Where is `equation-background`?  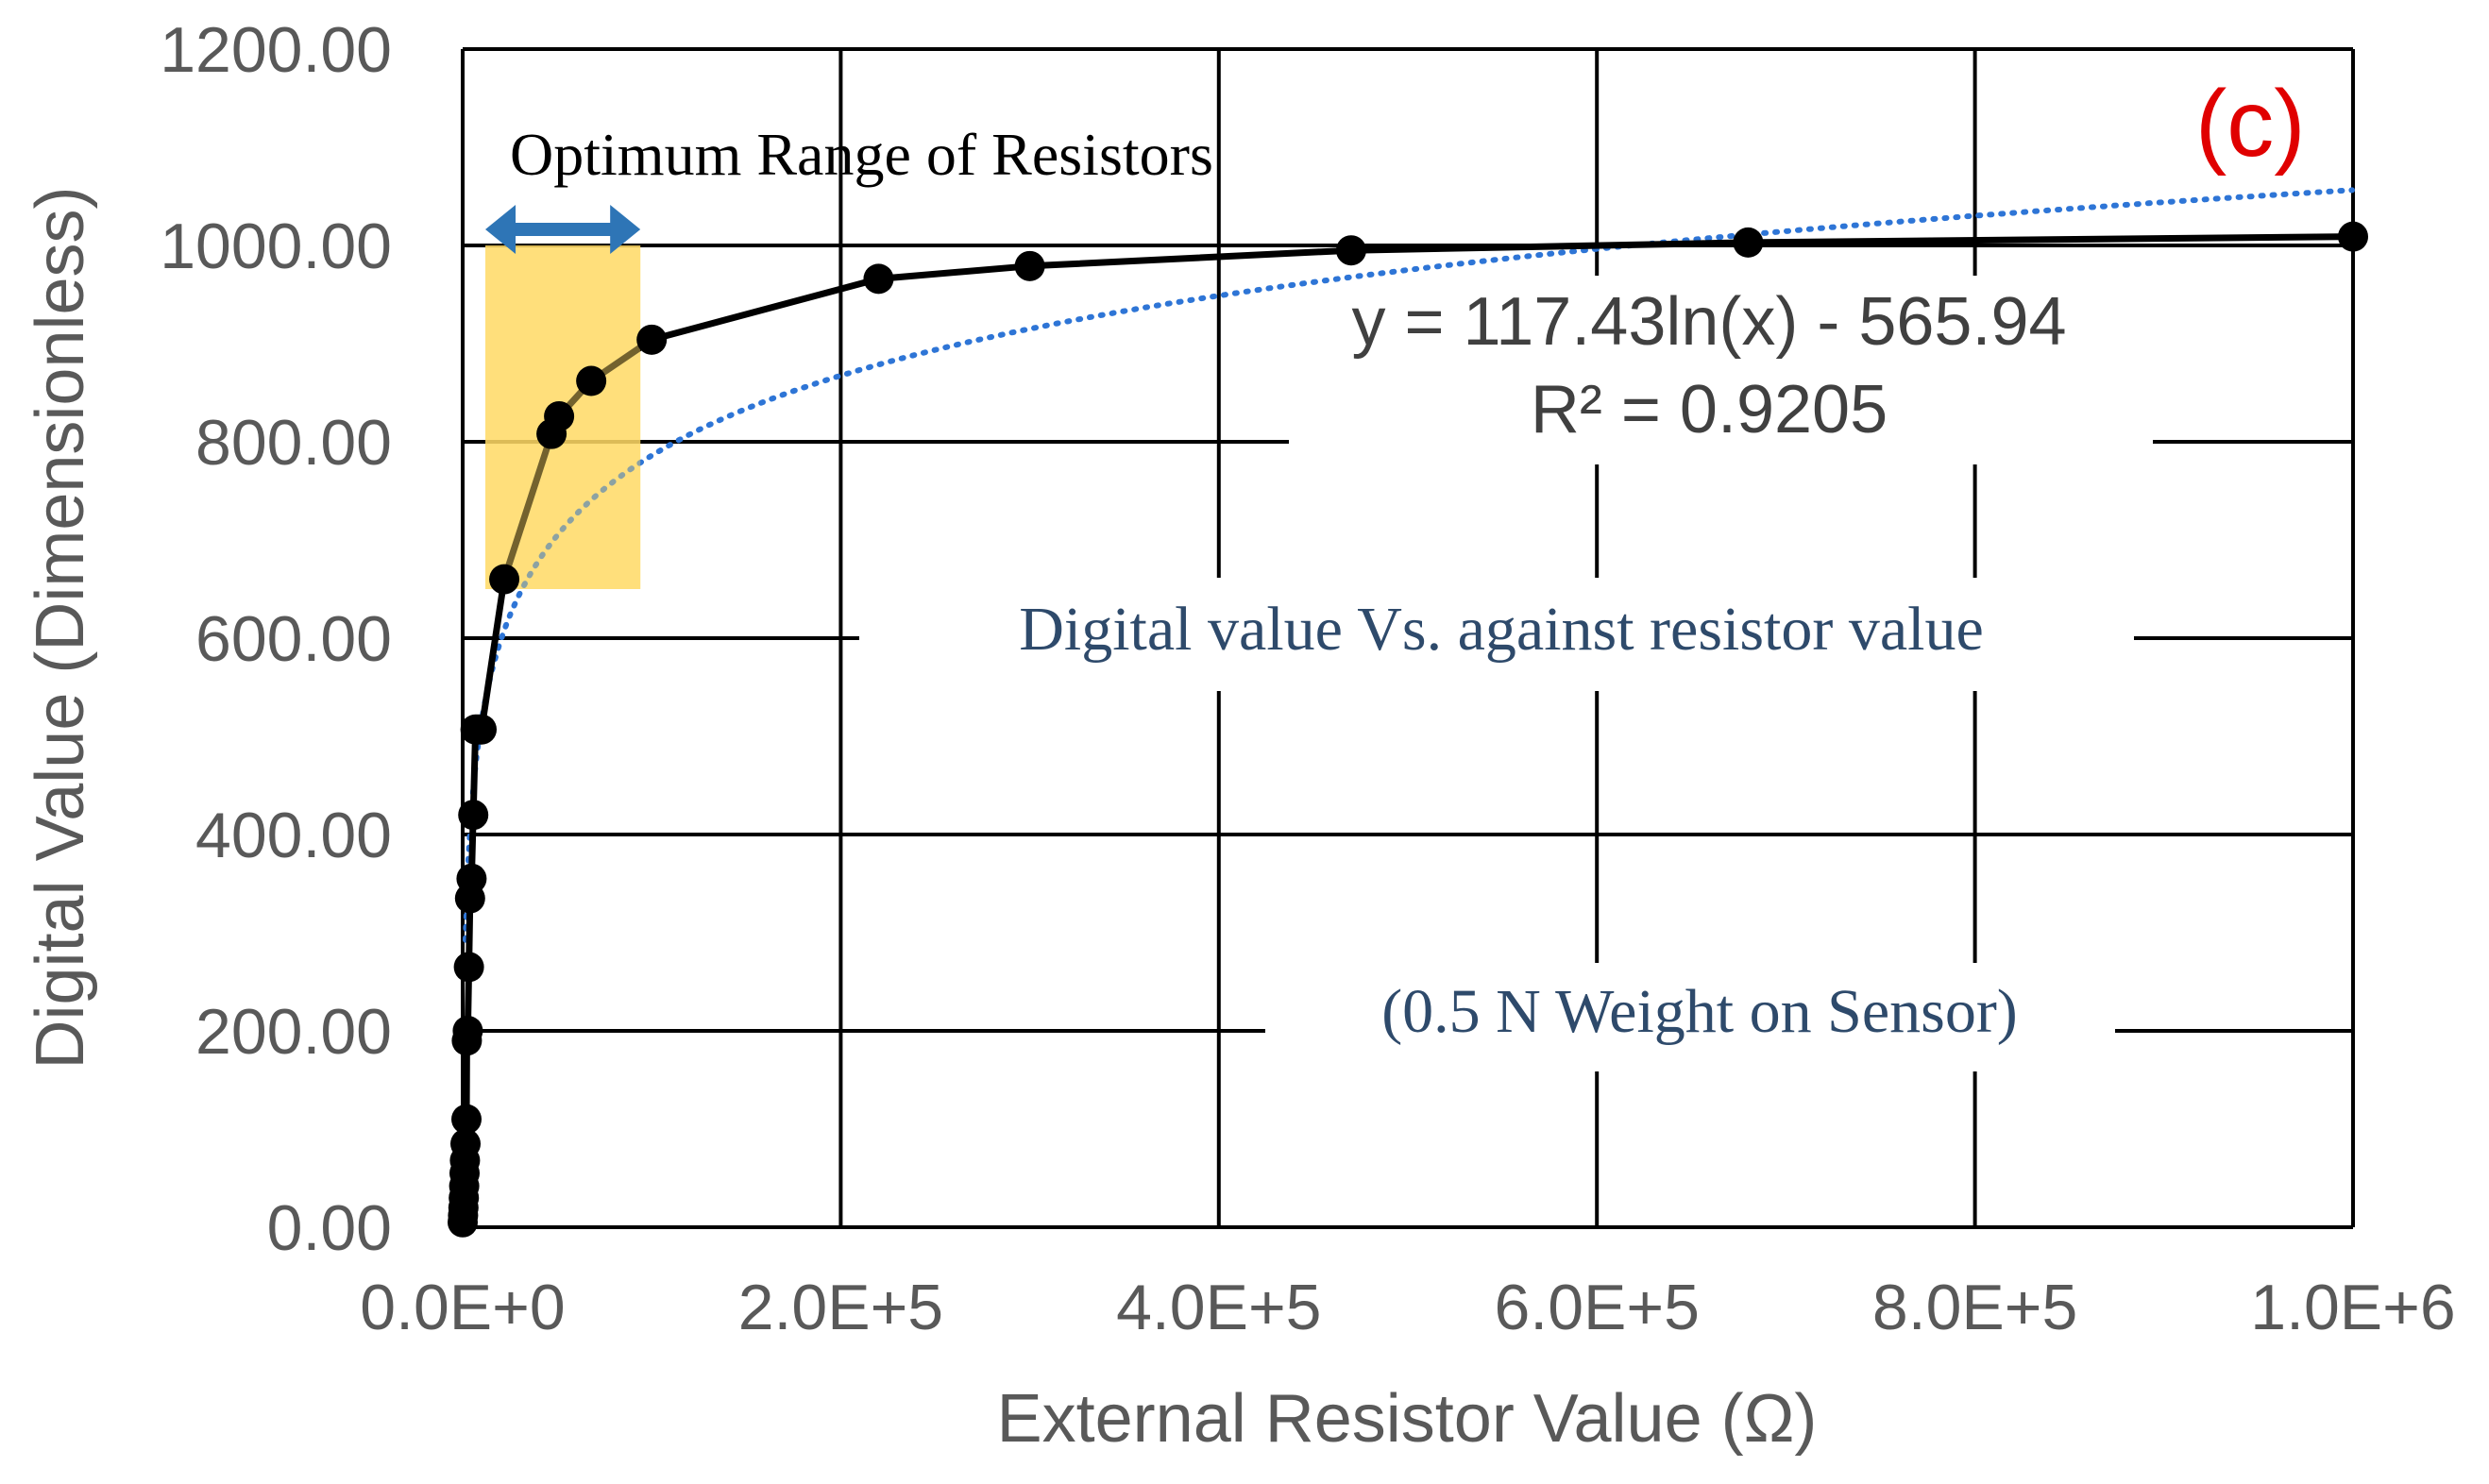 equation-background is located at coordinates (1721, 370).